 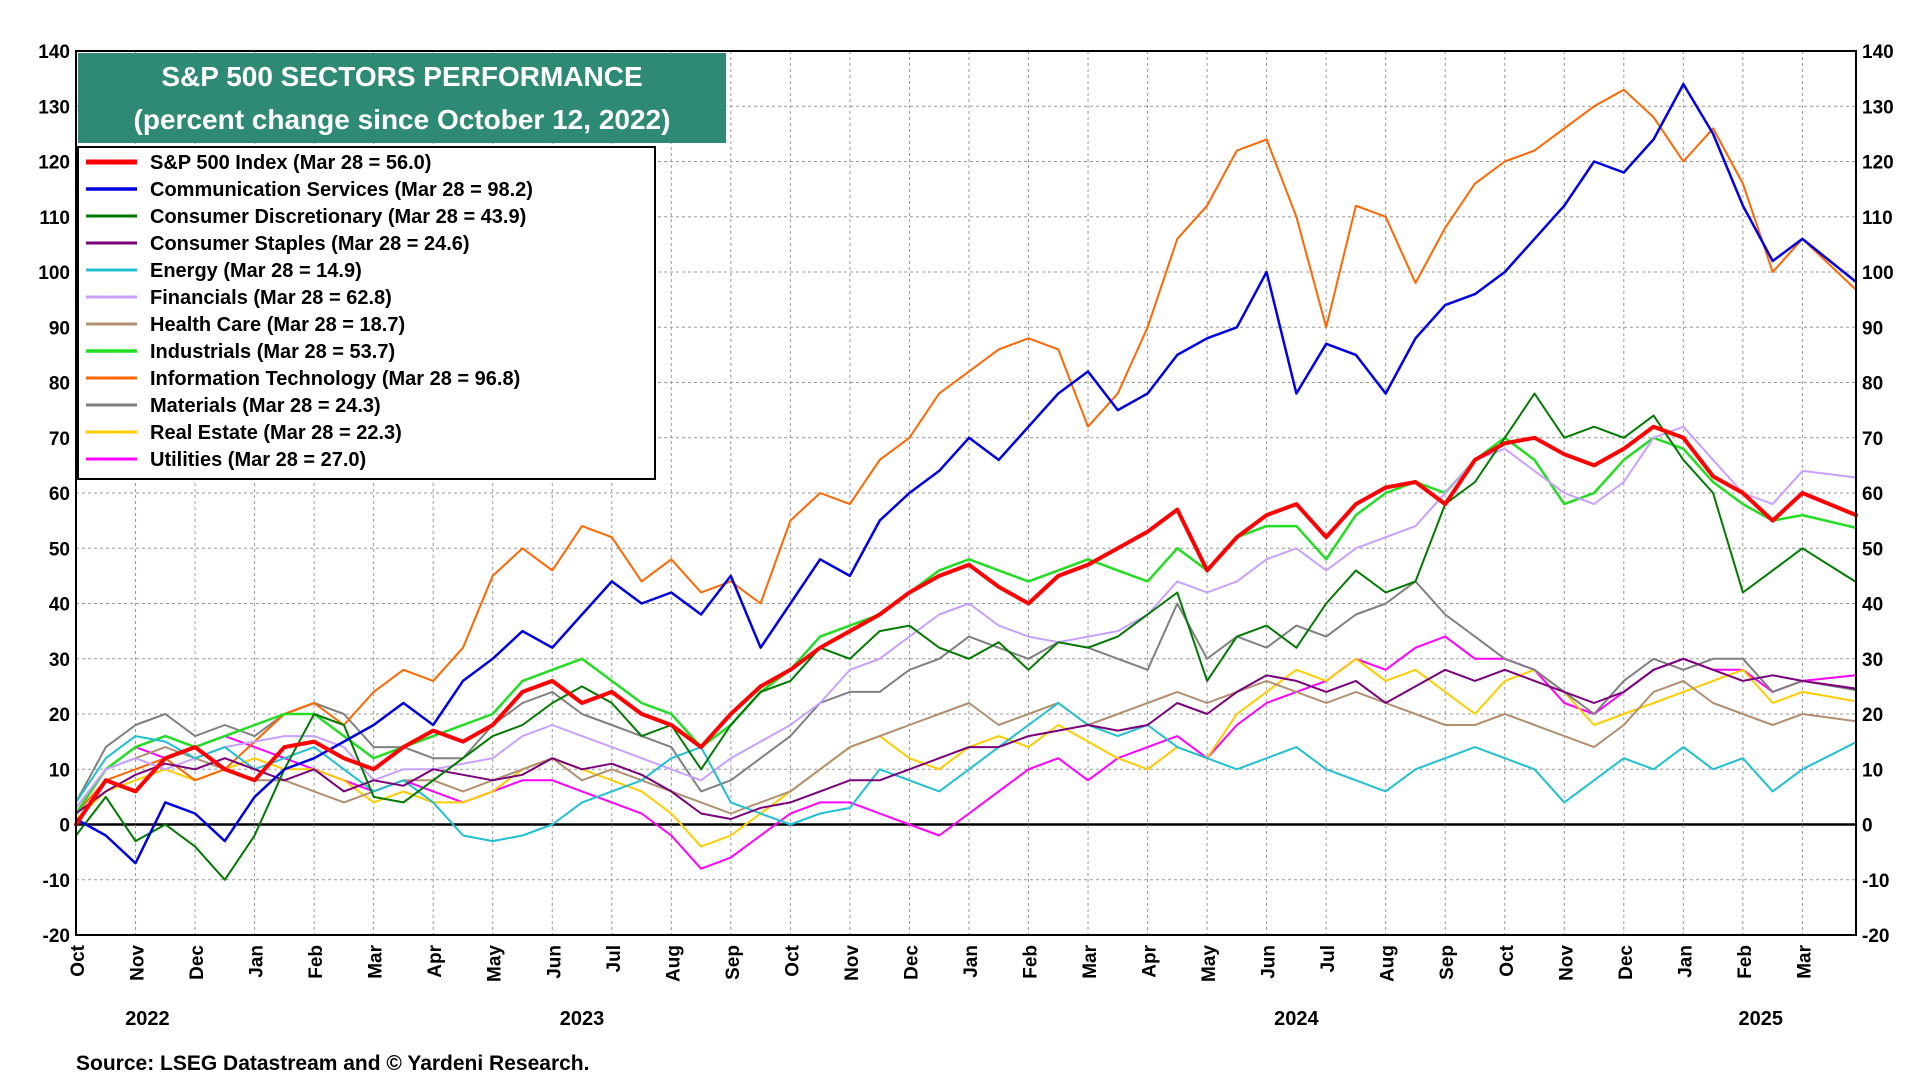 I want to click on legend-label: Real Estate (Mar 28 = 22.3), so click(x=276, y=433).